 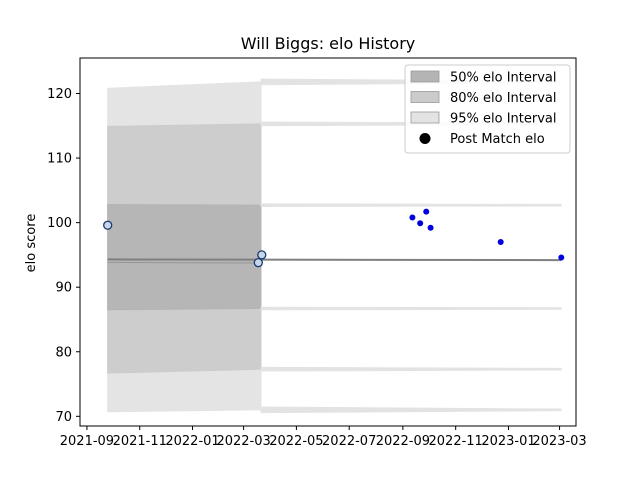 I want to click on legend-entry-label: Post Match elo, so click(x=497, y=139).